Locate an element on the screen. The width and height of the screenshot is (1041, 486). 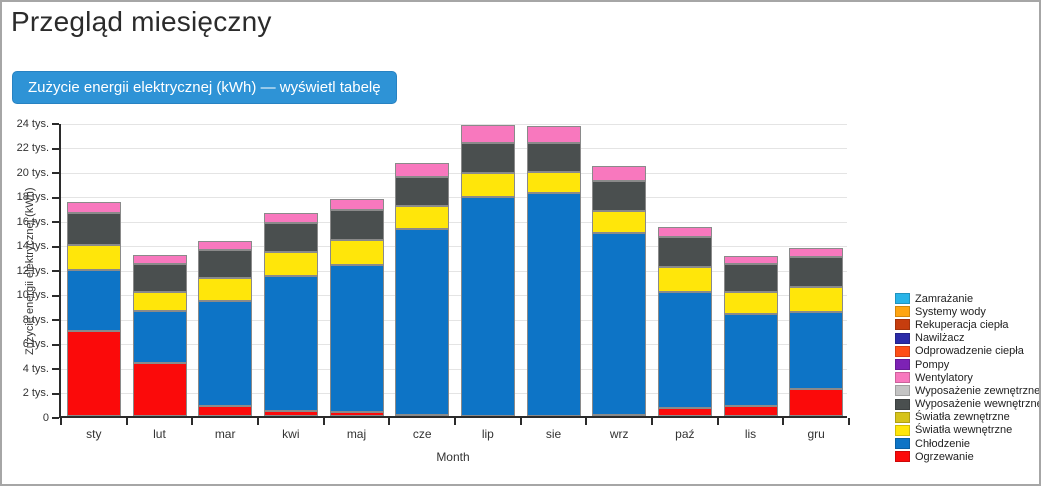
x-tick-label: lis is located at coordinates (750, 434).